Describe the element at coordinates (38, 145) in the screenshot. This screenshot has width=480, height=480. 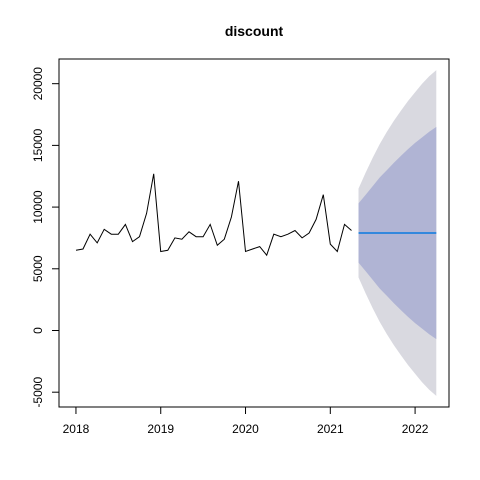
I see `y-tick-label: 15000` at that location.